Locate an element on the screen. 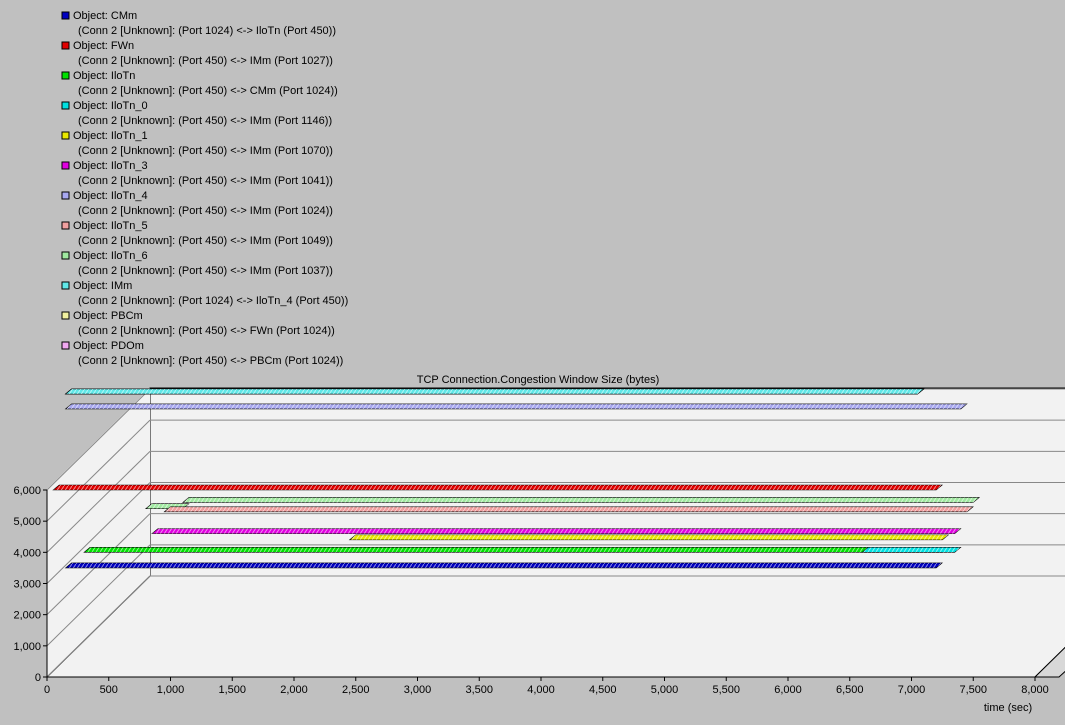  legend-object-ilotn-0: Object: IloTn_0 is located at coordinates (110, 106).